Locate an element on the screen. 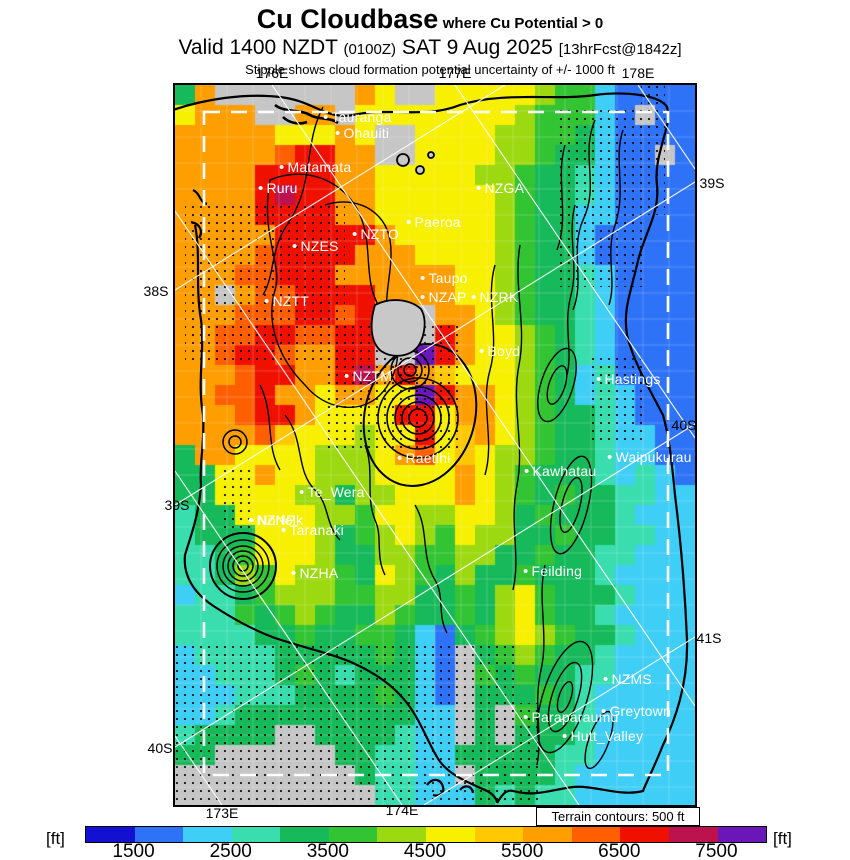 The height and width of the screenshot is (860, 850). station-label-taranaki: • Taranaki is located at coordinates (312, 530).